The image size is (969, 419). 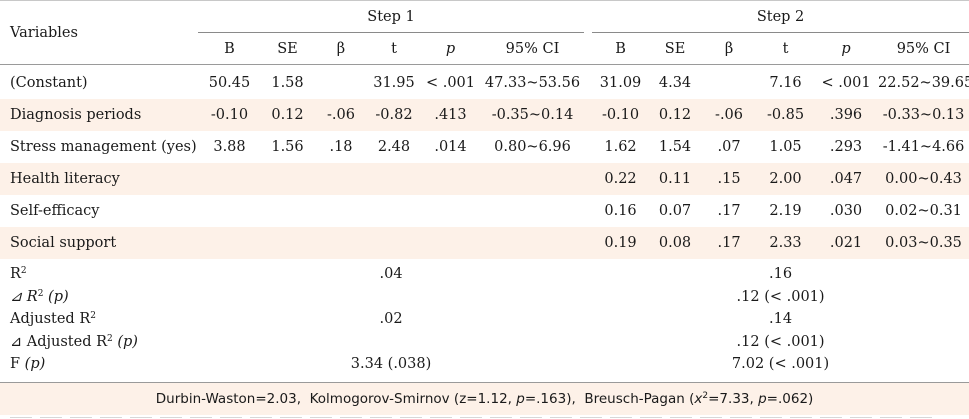 I want to click on s2-ci-cell: -1.41~4.66, so click(x=923, y=147).